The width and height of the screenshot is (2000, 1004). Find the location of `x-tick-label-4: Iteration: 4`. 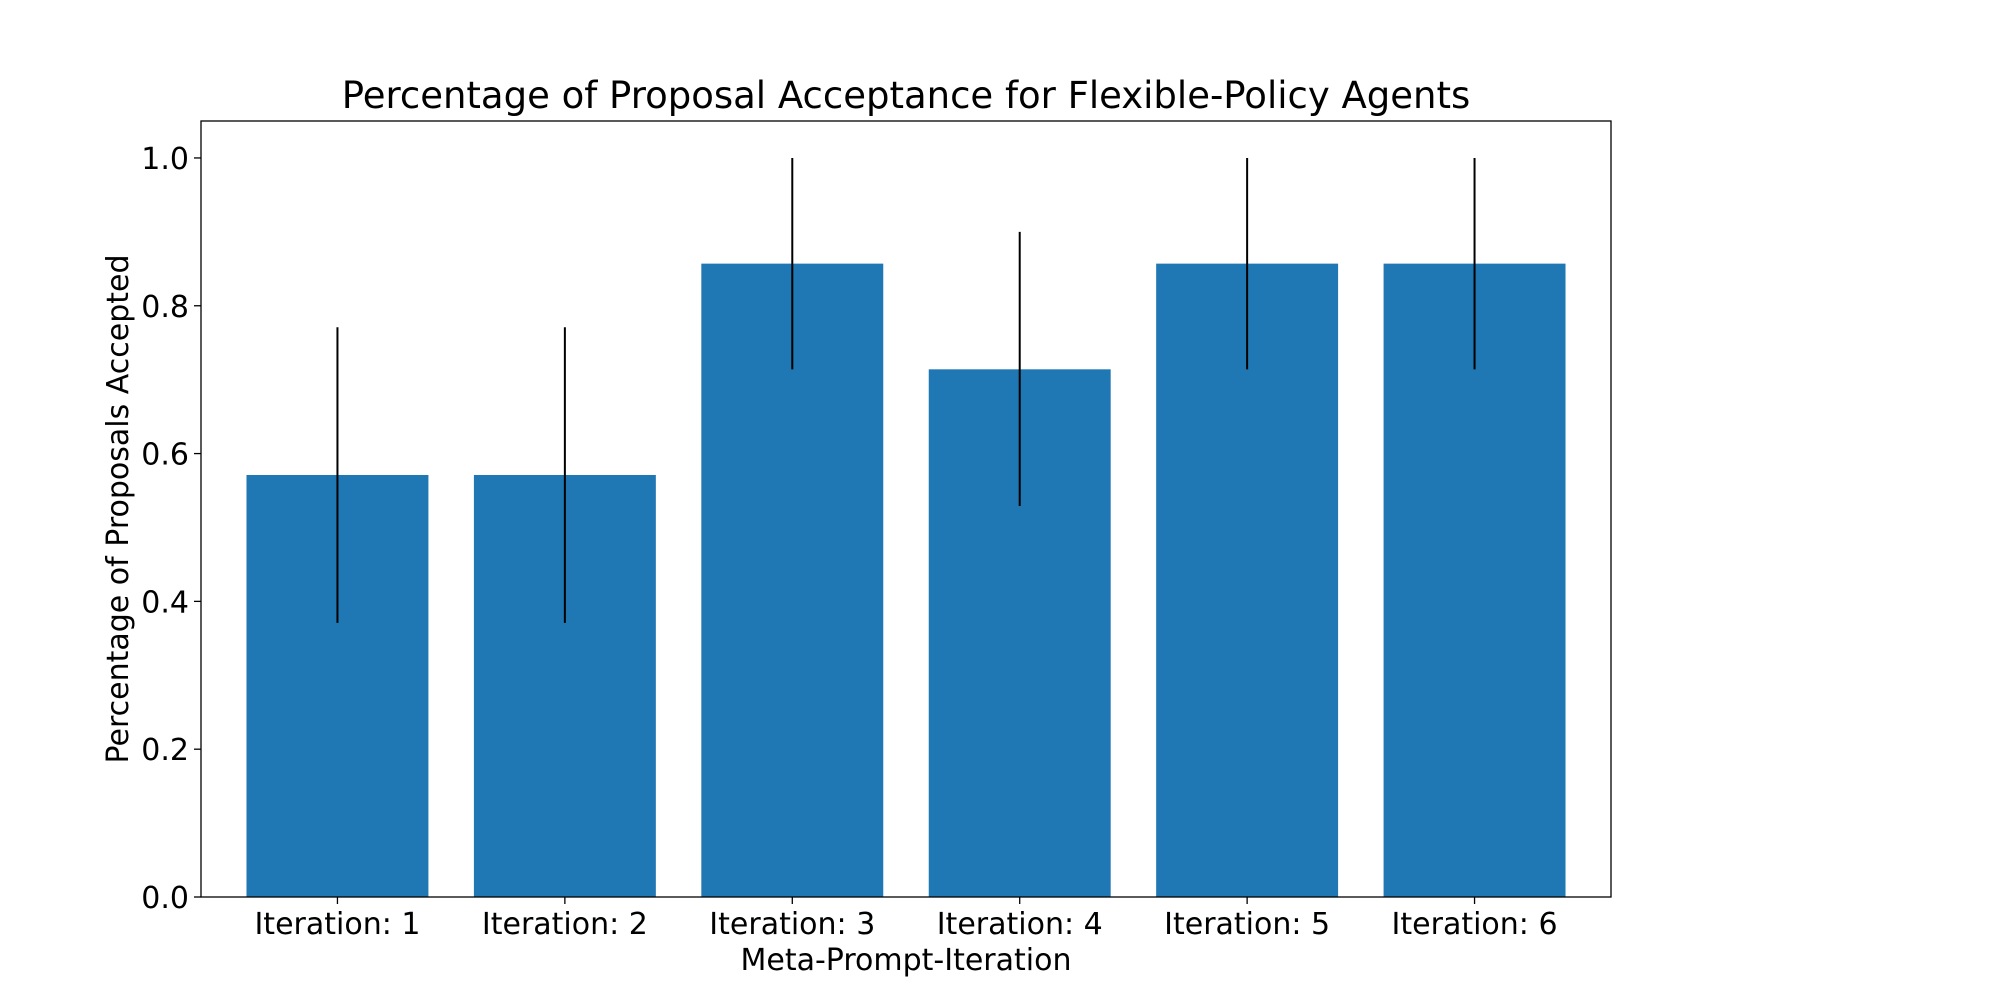

x-tick-label-4: Iteration: 4 is located at coordinates (1020, 924).